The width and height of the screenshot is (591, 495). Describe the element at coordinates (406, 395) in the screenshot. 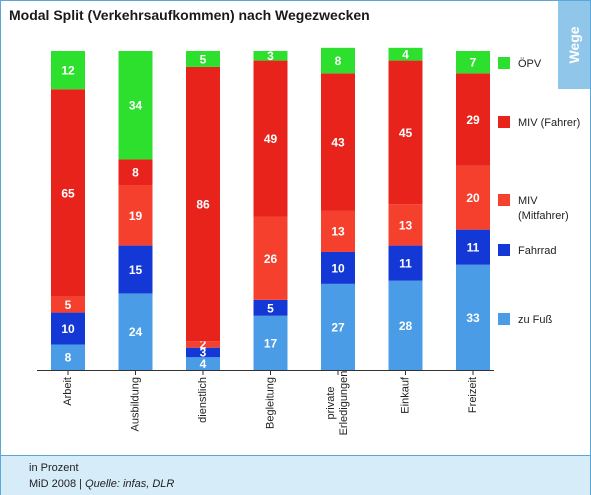

I see `x-tick-label: Einkauf` at that location.